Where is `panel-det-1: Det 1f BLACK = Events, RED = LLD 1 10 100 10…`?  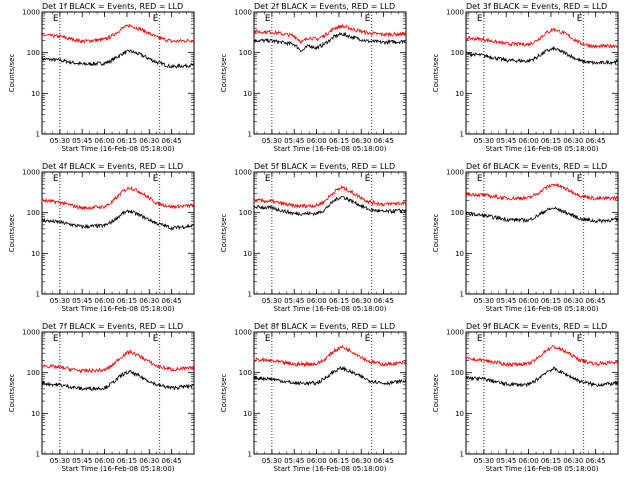
panel-det-1: Det 1f BLACK = Events, RED = LLD 1 10 100 10… is located at coordinates (101, 77).